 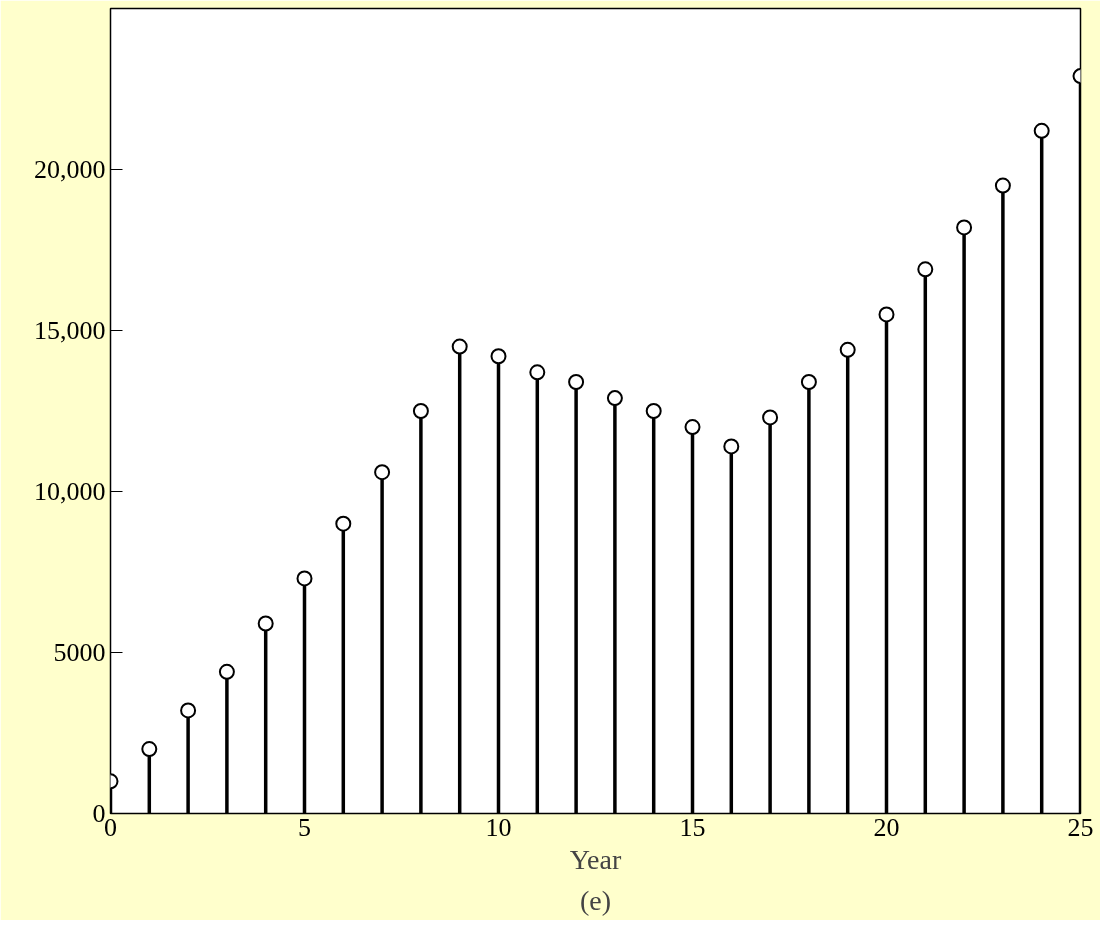 What do you see at coordinates (1080, 827) in the screenshot?
I see `x-tick-label: 25` at bounding box center [1080, 827].